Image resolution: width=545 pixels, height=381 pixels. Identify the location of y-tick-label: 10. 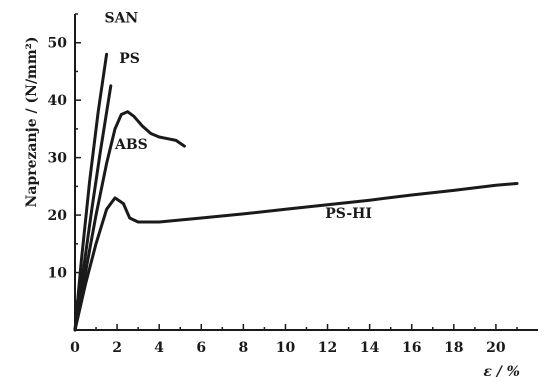
(58, 274).